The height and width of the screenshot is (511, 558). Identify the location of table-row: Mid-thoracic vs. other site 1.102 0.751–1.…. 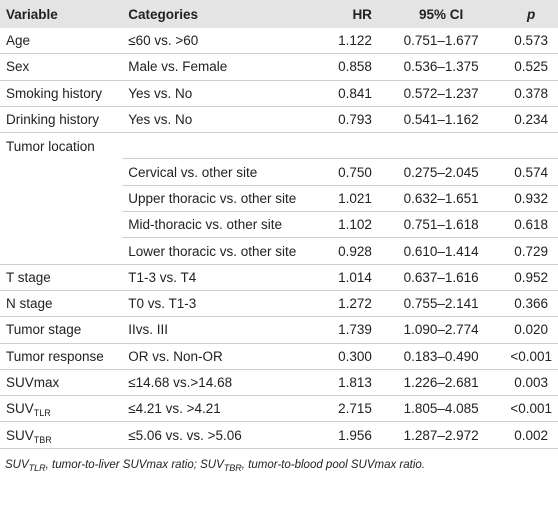
(279, 225).